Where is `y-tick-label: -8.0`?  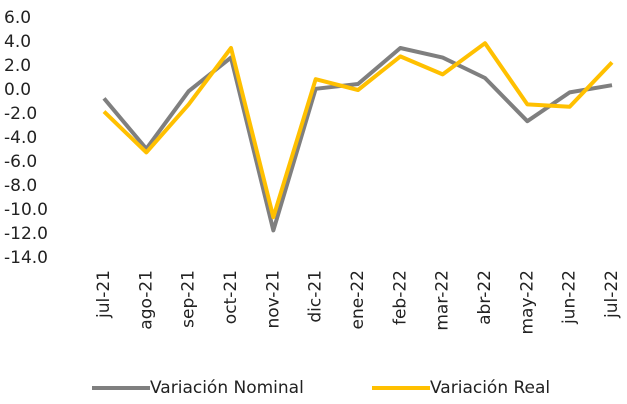
y-tick-label: -8.0 is located at coordinates (20, 186).